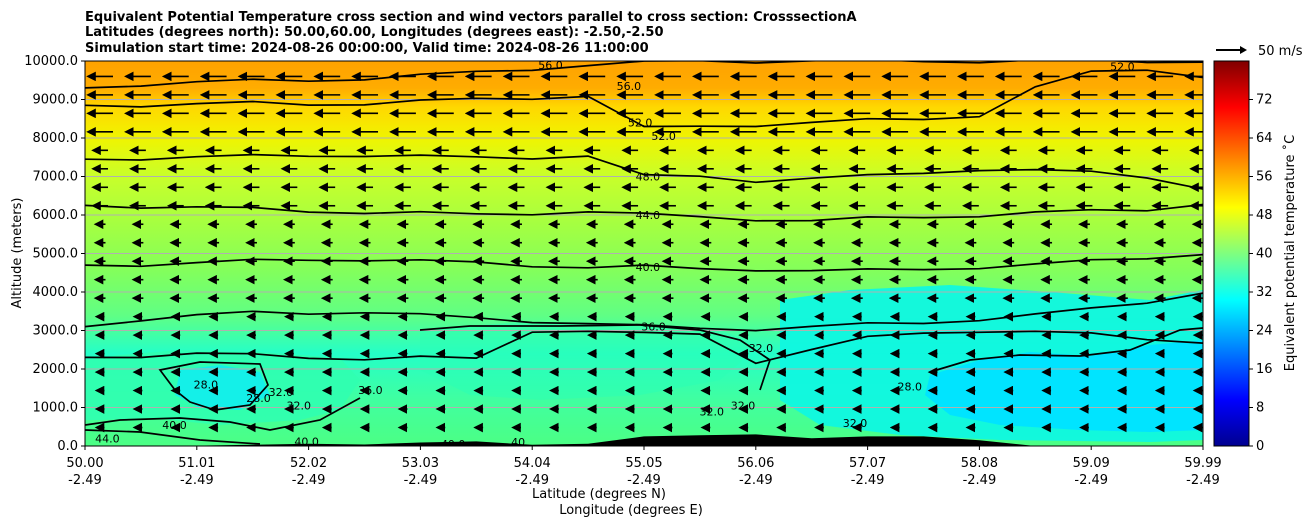  What do you see at coordinates (867, 463) in the screenshot?
I see `x-tick-label-lat: 57.07` at bounding box center [867, 463].